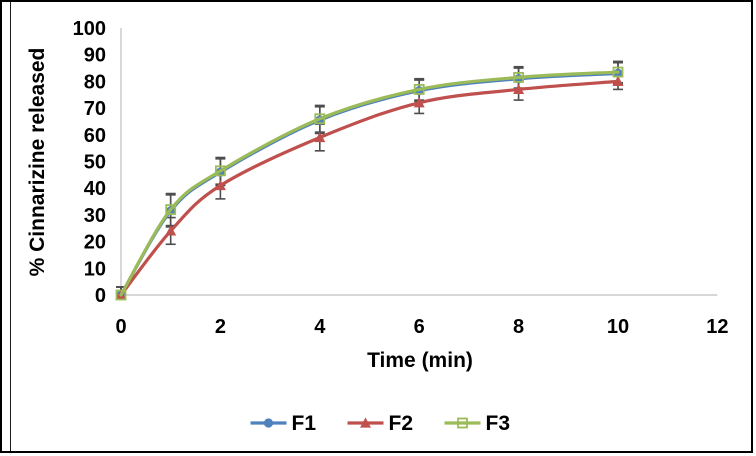 This screenshot has width=756, height=456. What do you see at coordinates (220, 327) in the screenshot?
I see `x-tick-label: 2` at bounding box center [220, 327].